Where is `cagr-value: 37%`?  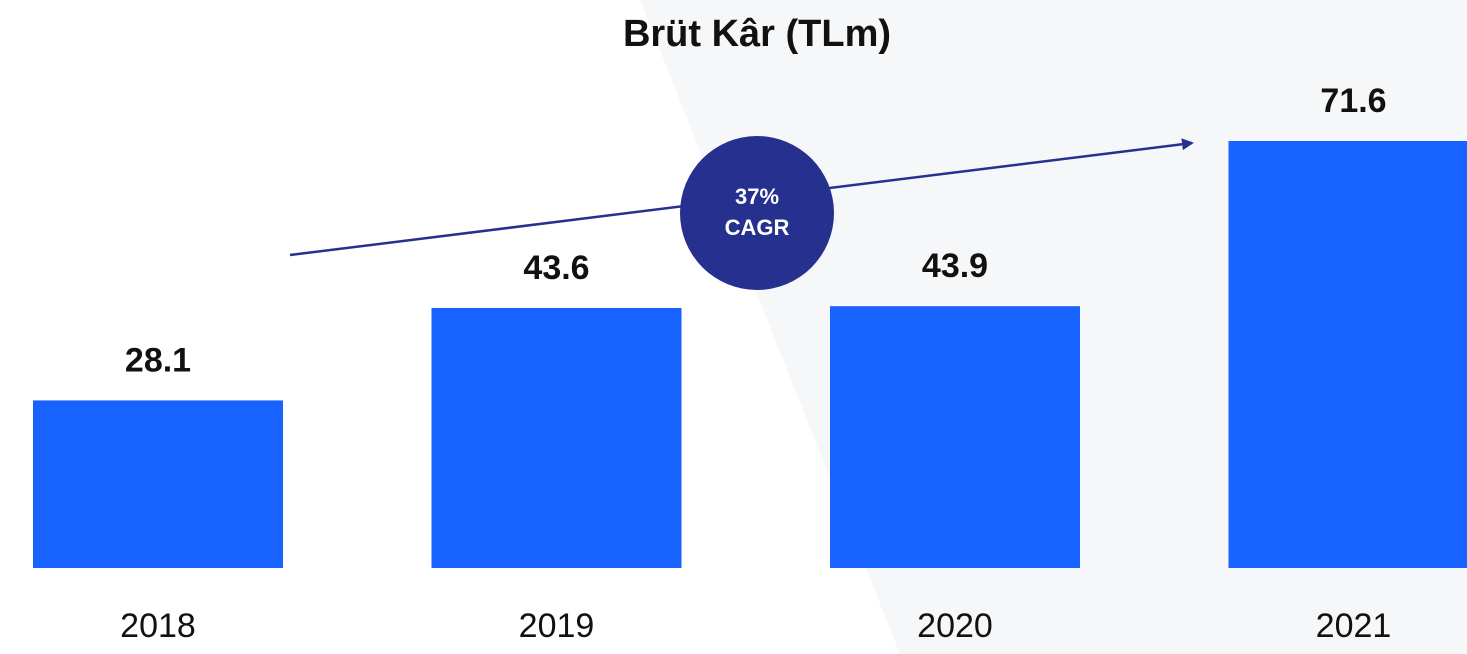 cagr-value: 37% is located at coordinates (757, 196).